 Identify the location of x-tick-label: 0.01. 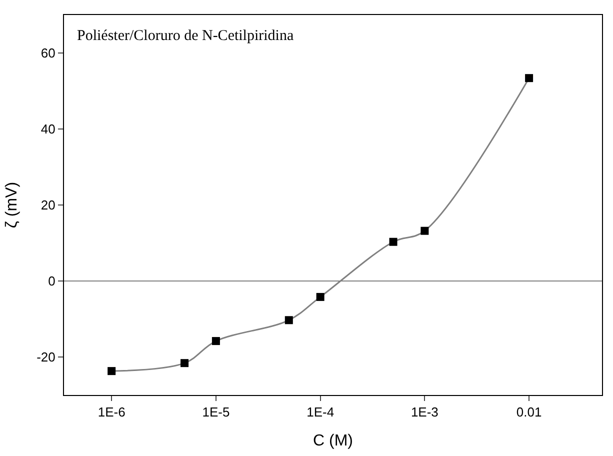
(529, 412).